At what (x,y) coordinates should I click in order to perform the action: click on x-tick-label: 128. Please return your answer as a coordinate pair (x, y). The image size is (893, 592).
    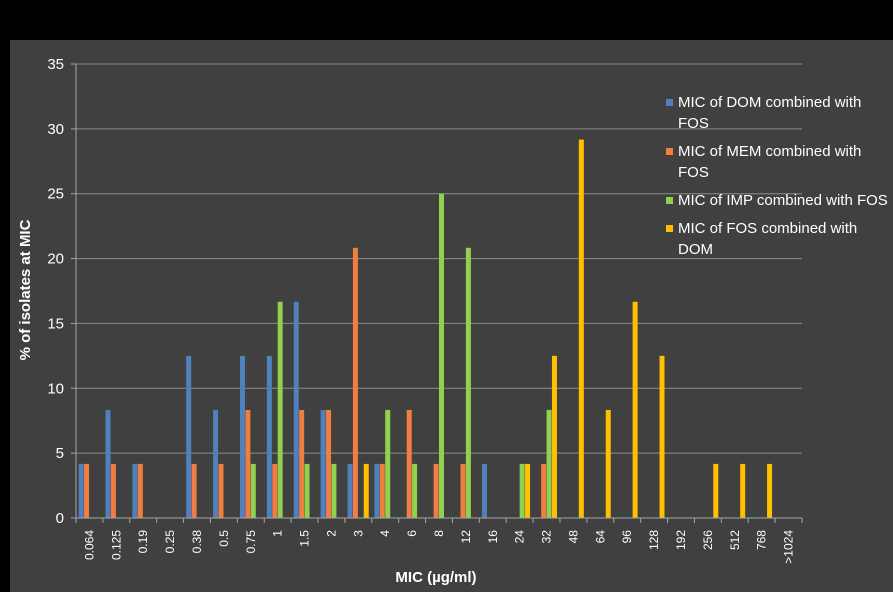
    Looking at the image, I should click on (654, 540).